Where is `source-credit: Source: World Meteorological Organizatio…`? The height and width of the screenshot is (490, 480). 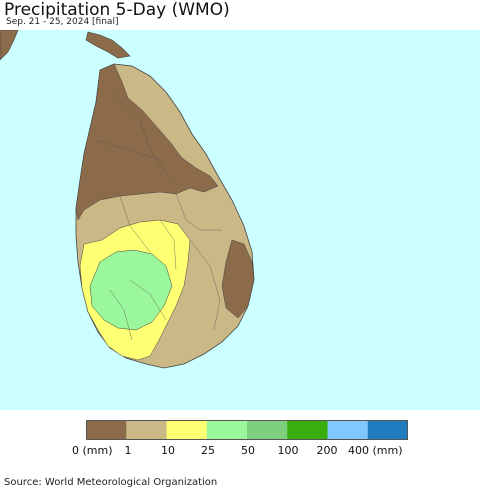
source-credit: Source: World Meteorological Organizatio… is located at coordinates (111, 482).